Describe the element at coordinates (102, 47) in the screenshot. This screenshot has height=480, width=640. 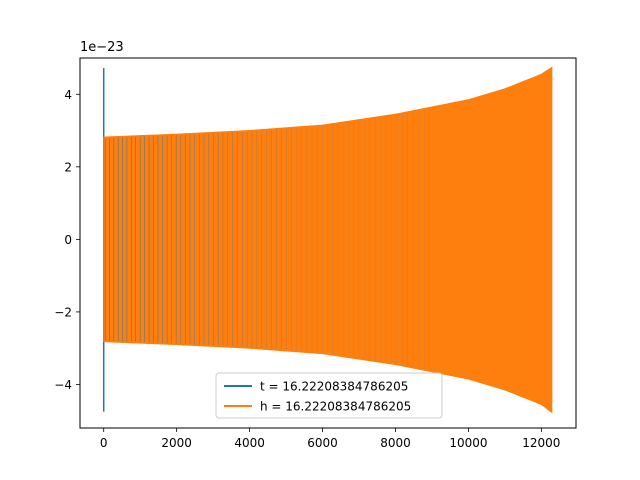
I see `y-offset-text: 1e−23` at that location.